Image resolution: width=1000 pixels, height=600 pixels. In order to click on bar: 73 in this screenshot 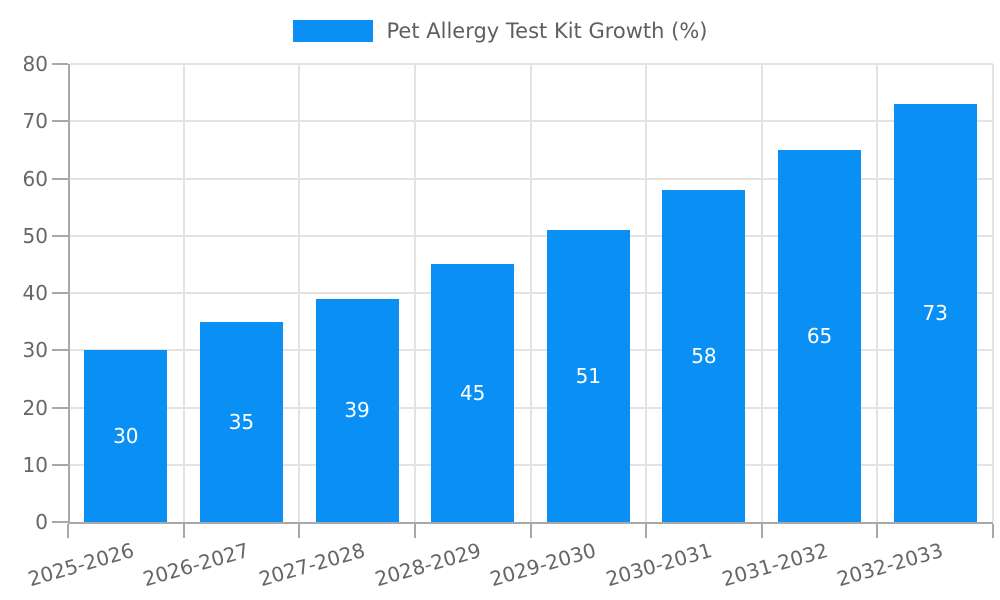, I will do `click(935, 313)`.